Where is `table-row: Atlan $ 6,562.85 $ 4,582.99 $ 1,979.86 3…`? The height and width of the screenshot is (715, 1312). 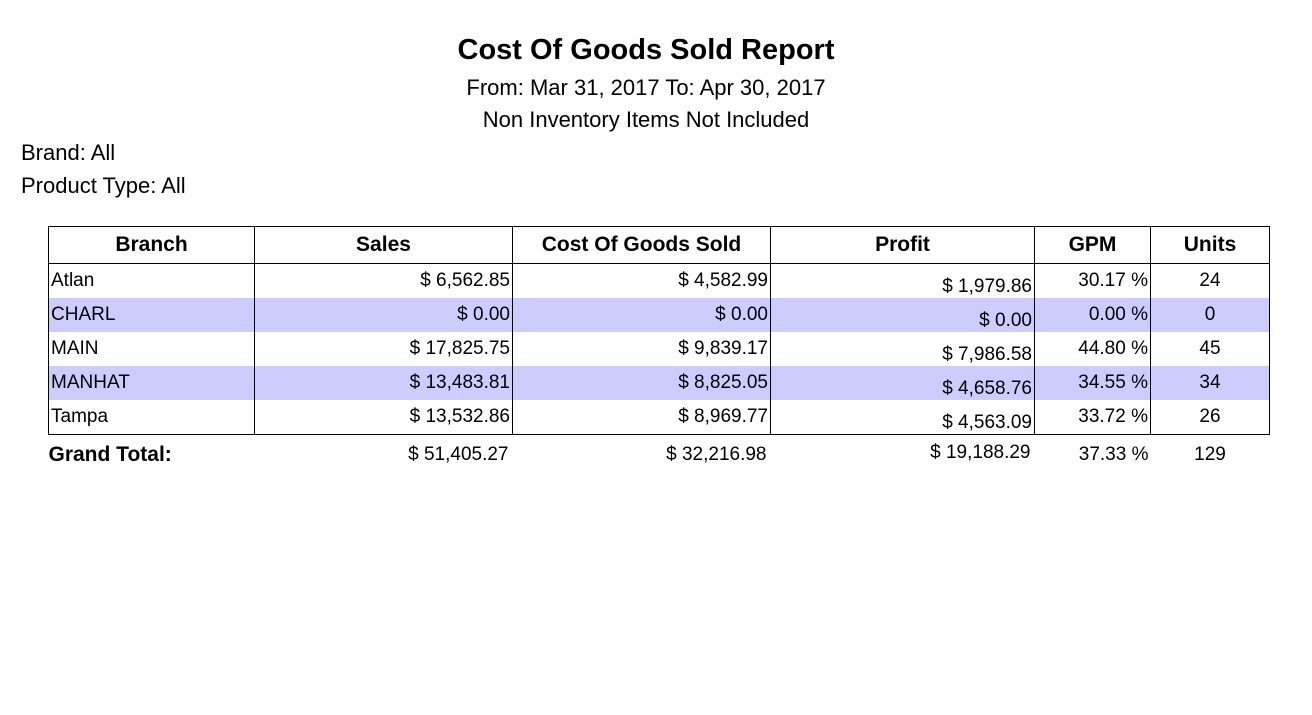 table-row: Atlan $ 6,562.85 $ 4,582.99 $ 1,979.86 3… is located at coordinates (659, 280).